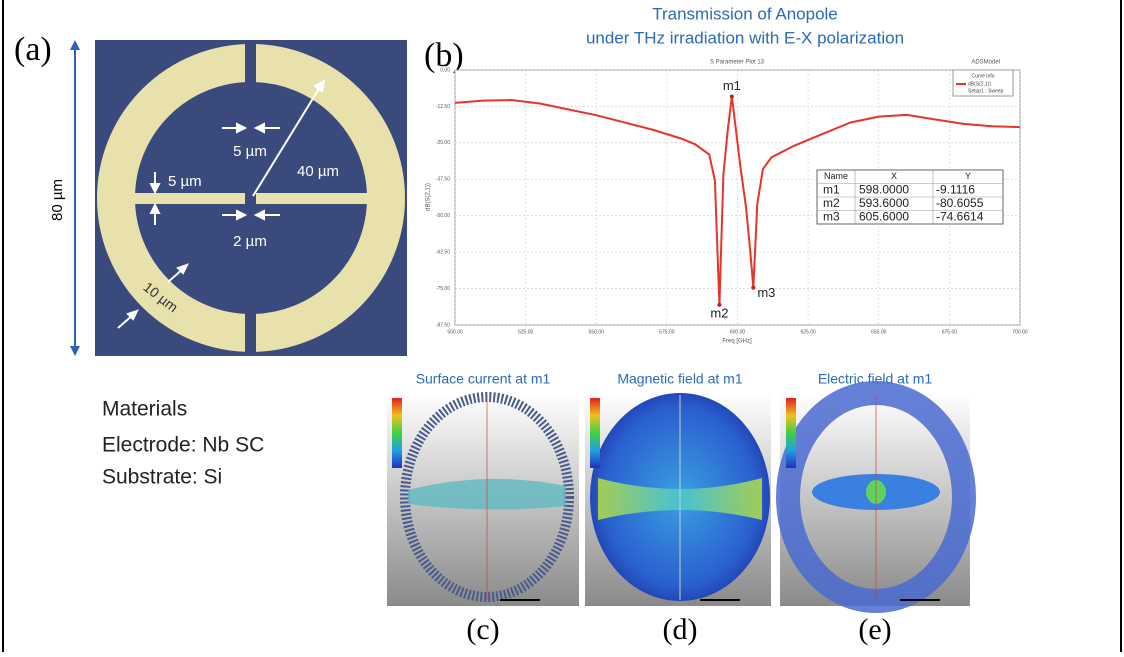  What do you see at coordinates (443, 325) in the screenshot?
I see `y-tick-label: -87.50` at bounding box center [443, 325].